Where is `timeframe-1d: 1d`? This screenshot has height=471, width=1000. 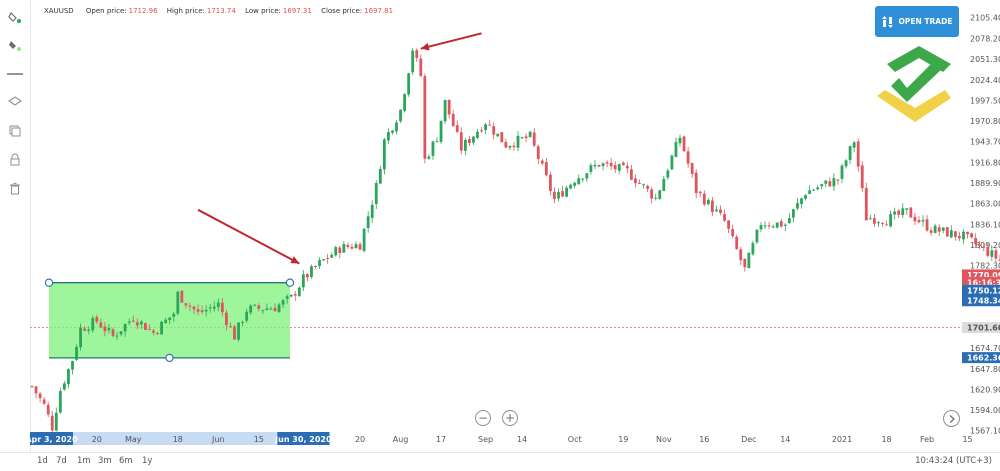 timeframe-1d: 1d is located at coordinates (42, 461).